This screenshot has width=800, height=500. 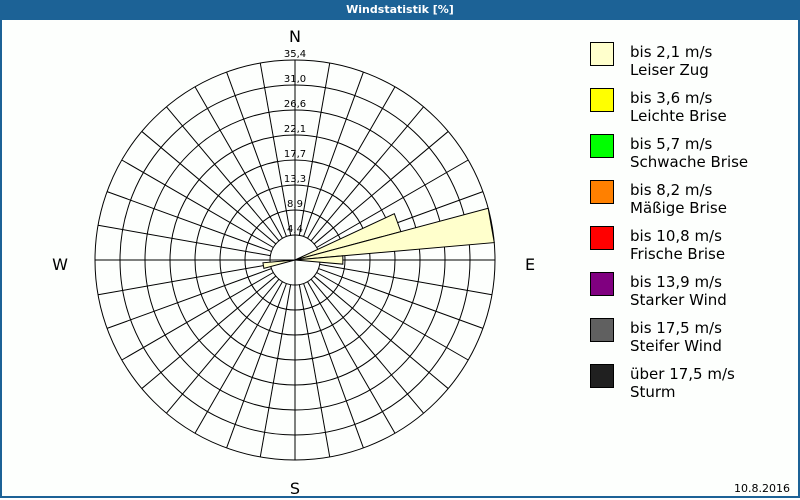 I want to click on direction-s: S, so click(x=295, y=488).